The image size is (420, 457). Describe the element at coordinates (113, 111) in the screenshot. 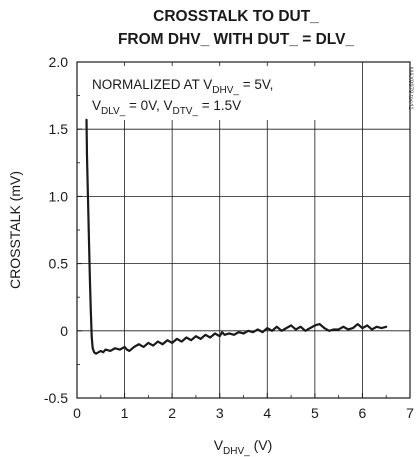

I see `annotation-line-2-subscript-1: DLV_` at that location.